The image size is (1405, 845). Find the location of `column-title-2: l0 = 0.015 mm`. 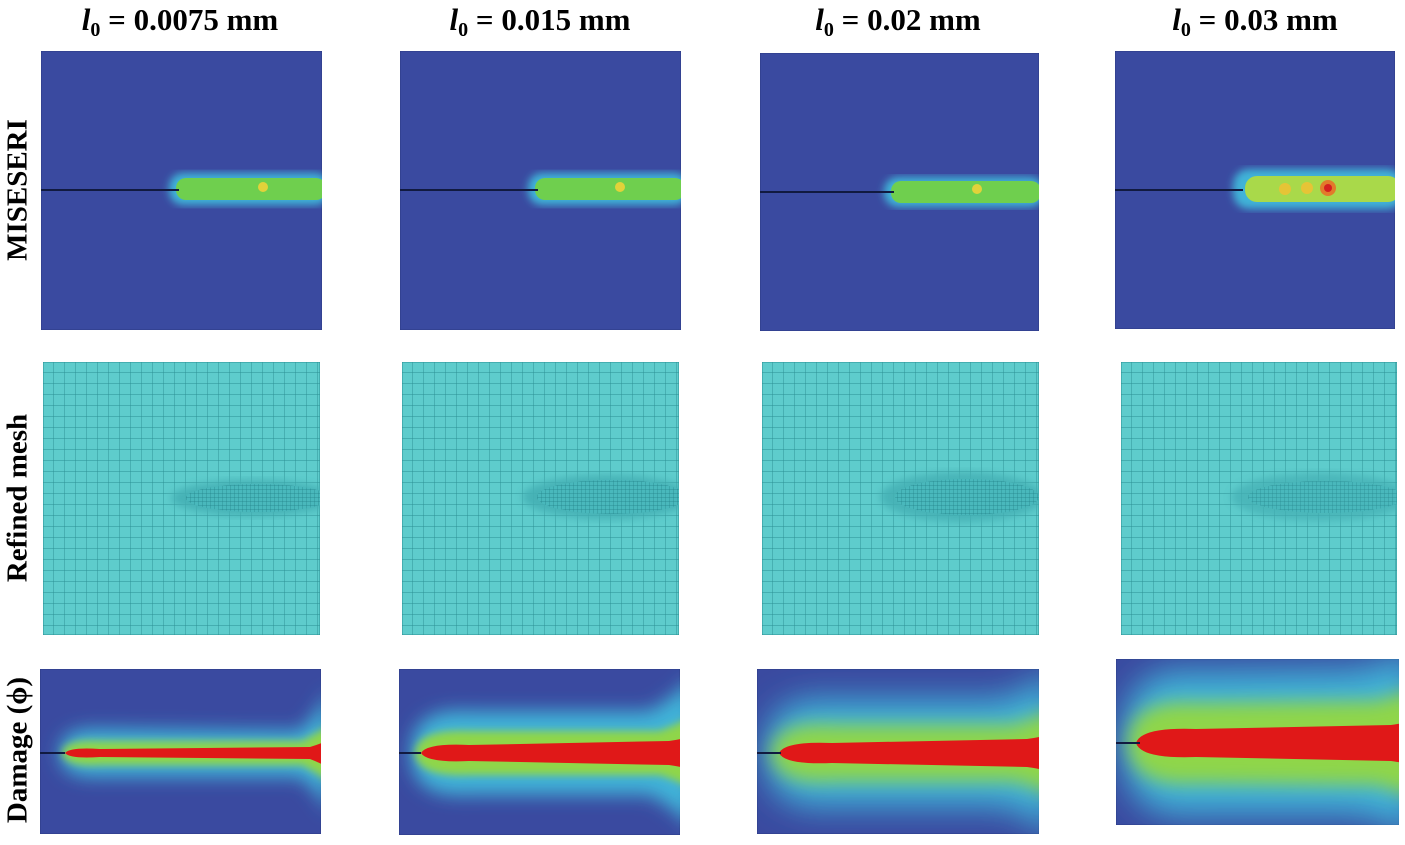

column-title-2: l0 = 0.015 mm is located at coordinates (540, 21).